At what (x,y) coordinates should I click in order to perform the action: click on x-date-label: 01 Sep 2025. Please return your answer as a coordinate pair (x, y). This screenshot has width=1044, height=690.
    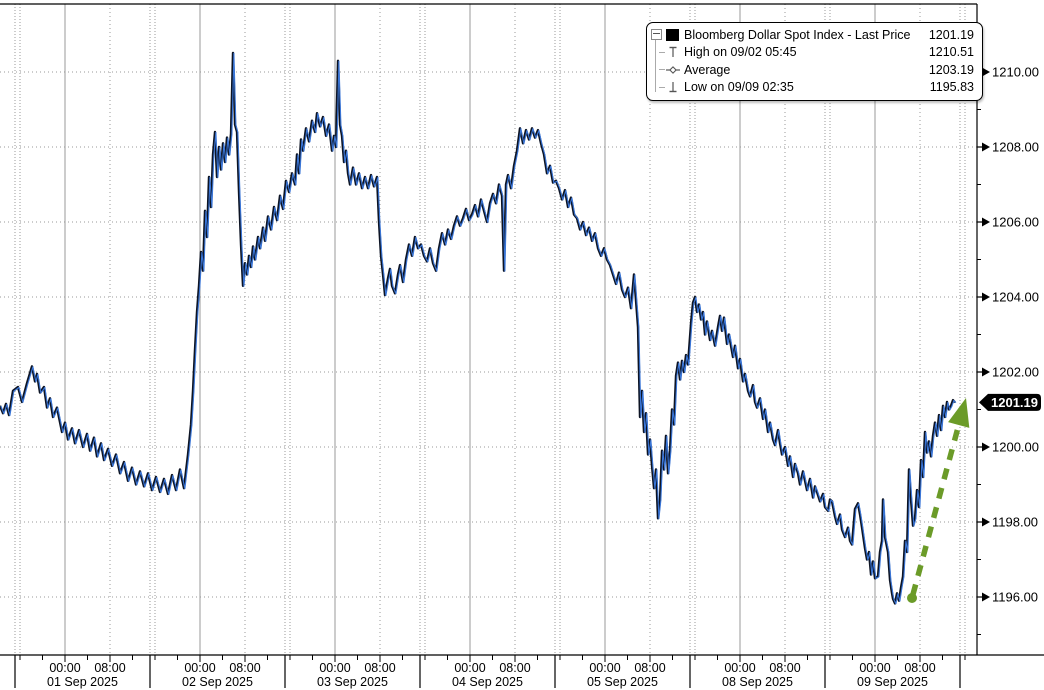
    Looking at the image, I should click on (82, 682).